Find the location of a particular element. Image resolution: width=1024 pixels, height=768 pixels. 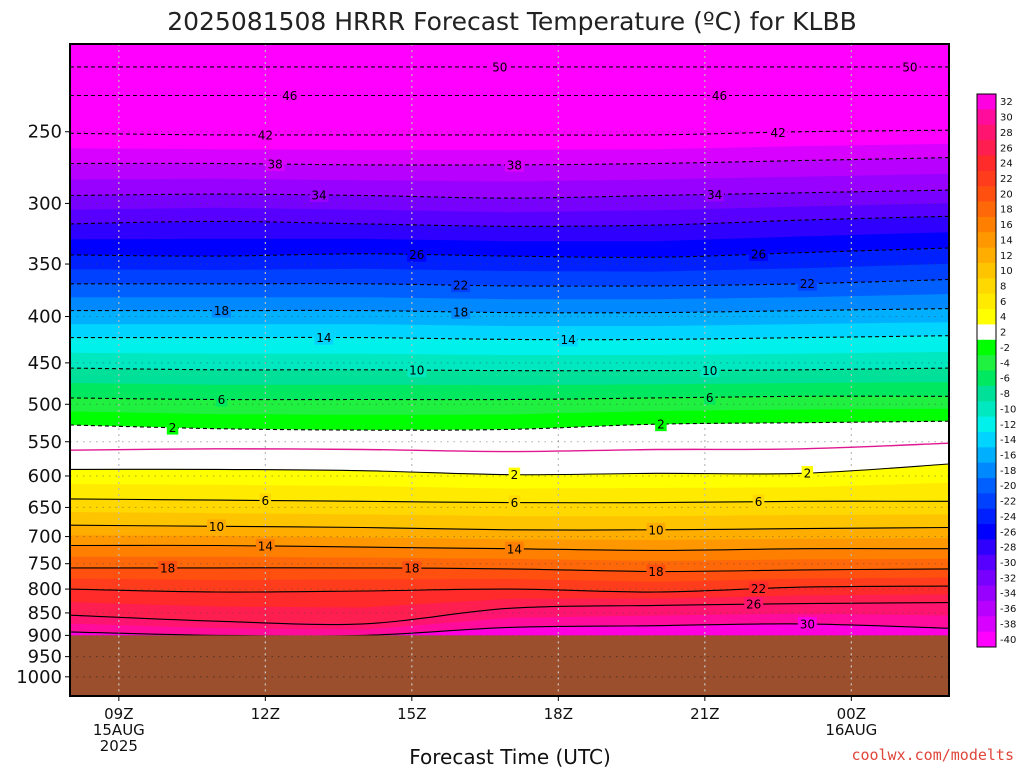

contour-label: 22 is located at coordinates (758, 589).